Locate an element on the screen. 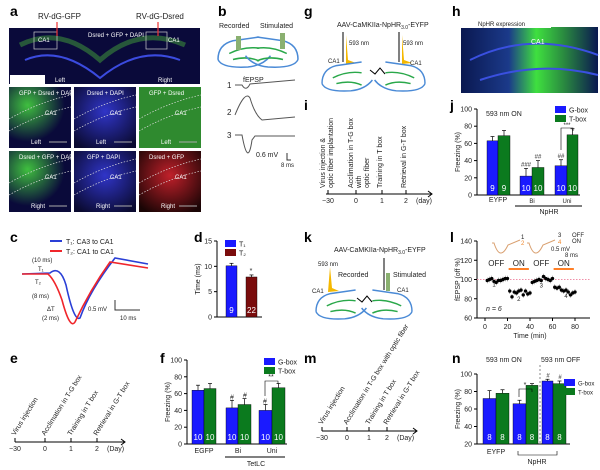 The height and width of the screenshot is (470, 600). epoch-mark: 1 is located at coordinates (494, 285).